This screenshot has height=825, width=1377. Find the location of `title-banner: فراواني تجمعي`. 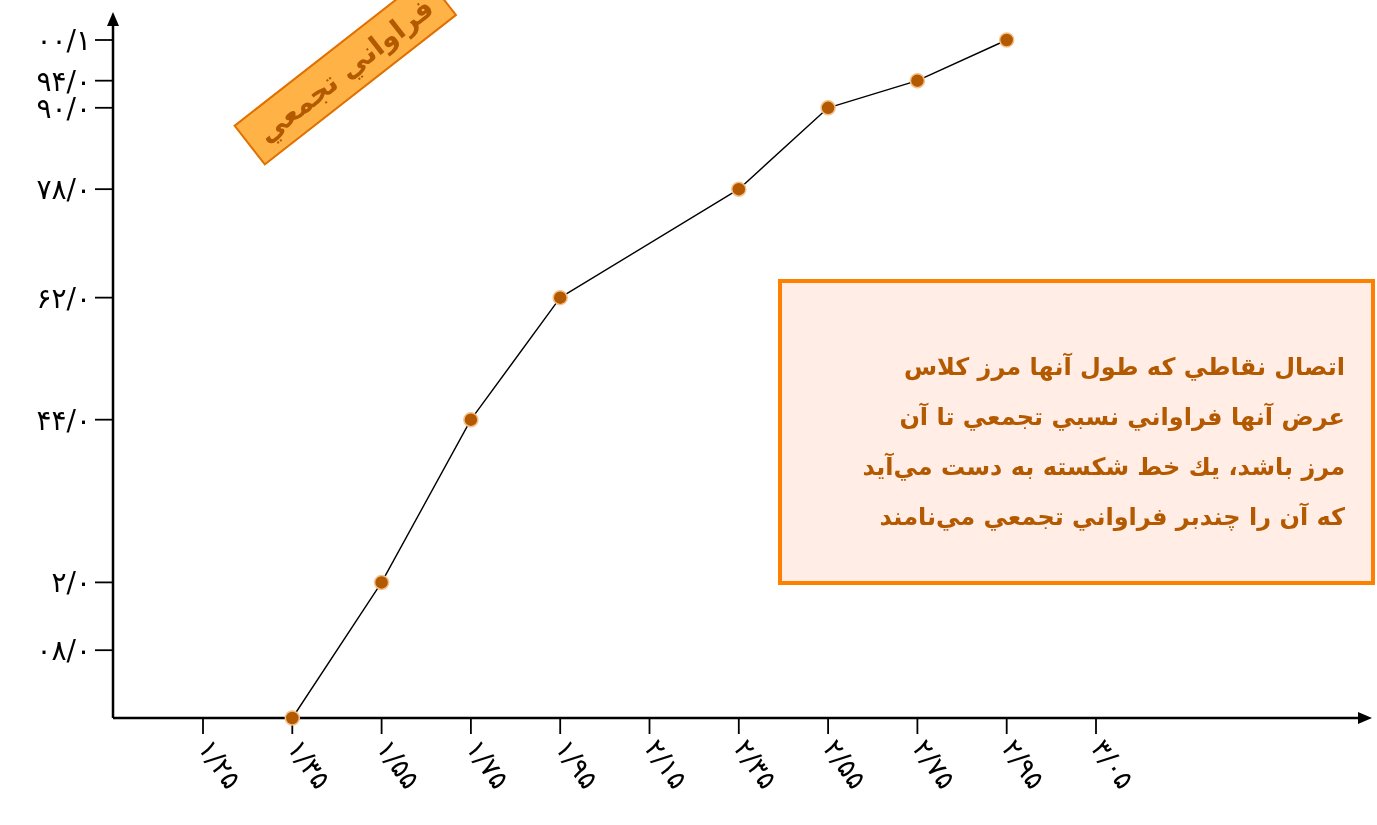

title-banner: فراواني تجمعي is located at coordinates (345, 83).